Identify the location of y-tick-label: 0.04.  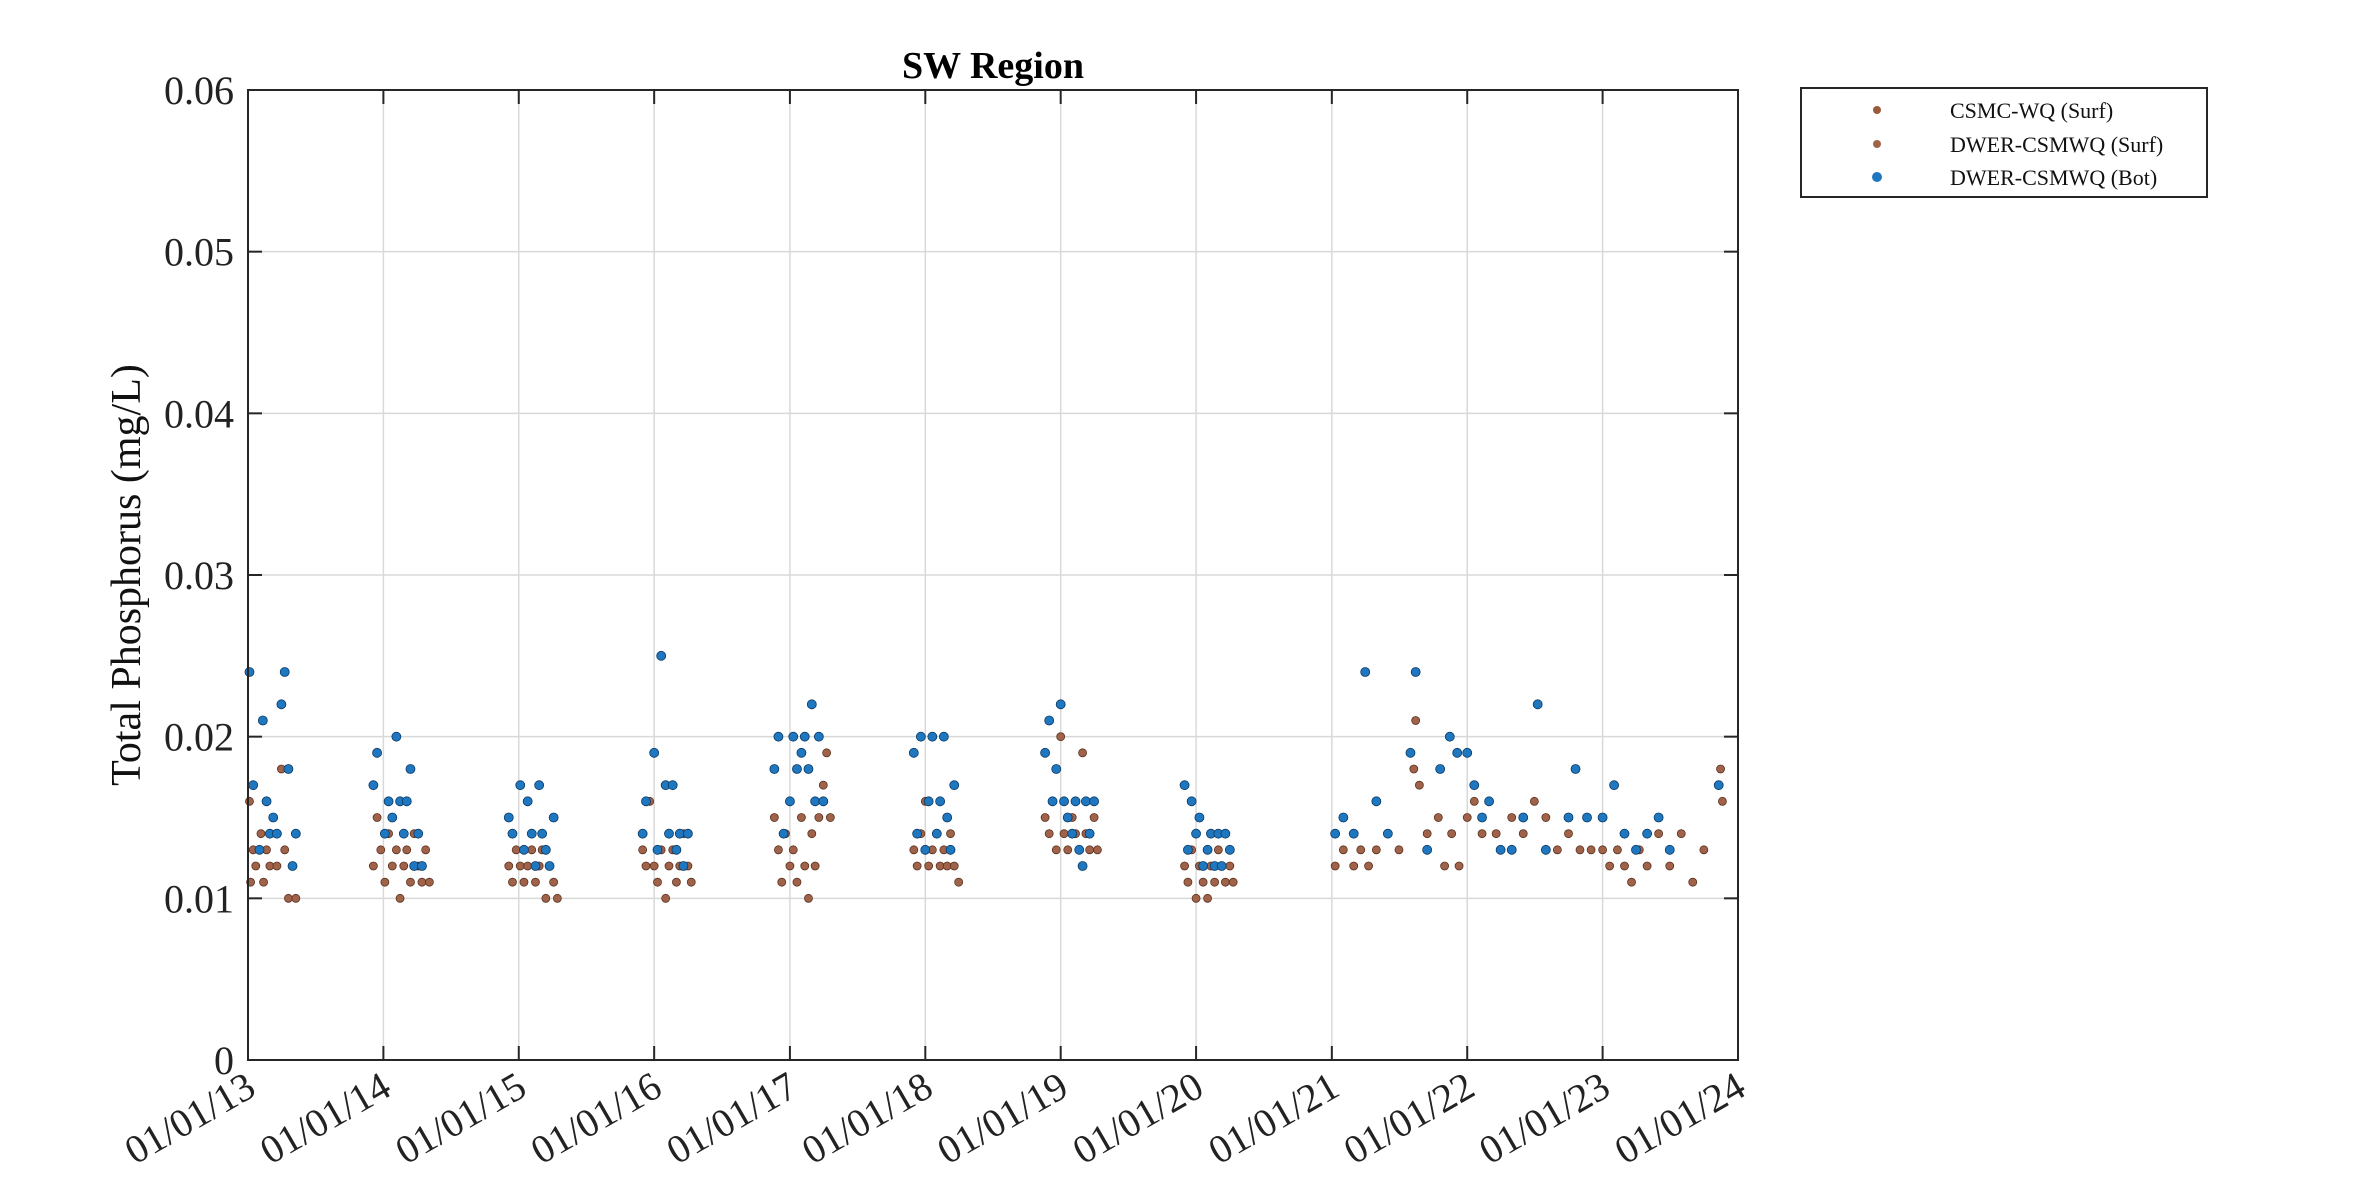
(199, 413).